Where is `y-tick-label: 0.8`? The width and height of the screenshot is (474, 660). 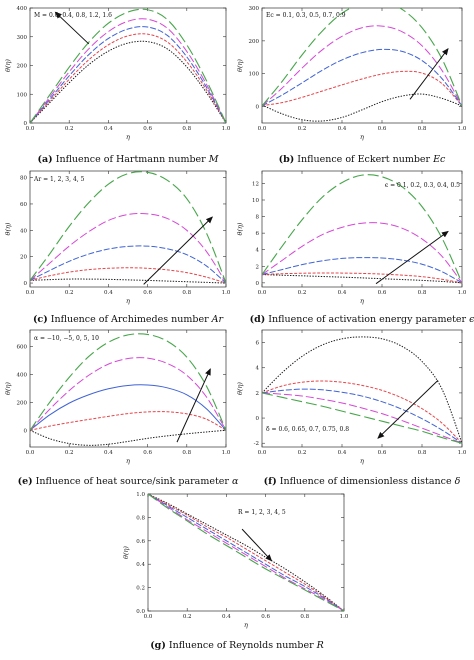
y-tick-label: 0.8 is located at coordinates (140, 518).